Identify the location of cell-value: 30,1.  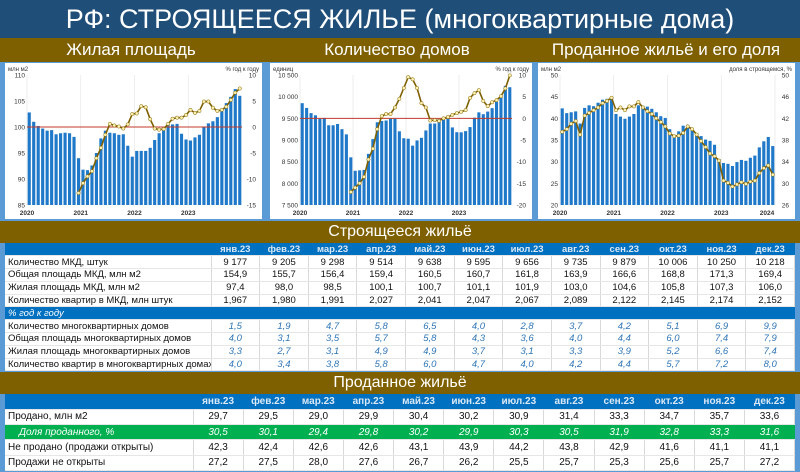
(268, 432).